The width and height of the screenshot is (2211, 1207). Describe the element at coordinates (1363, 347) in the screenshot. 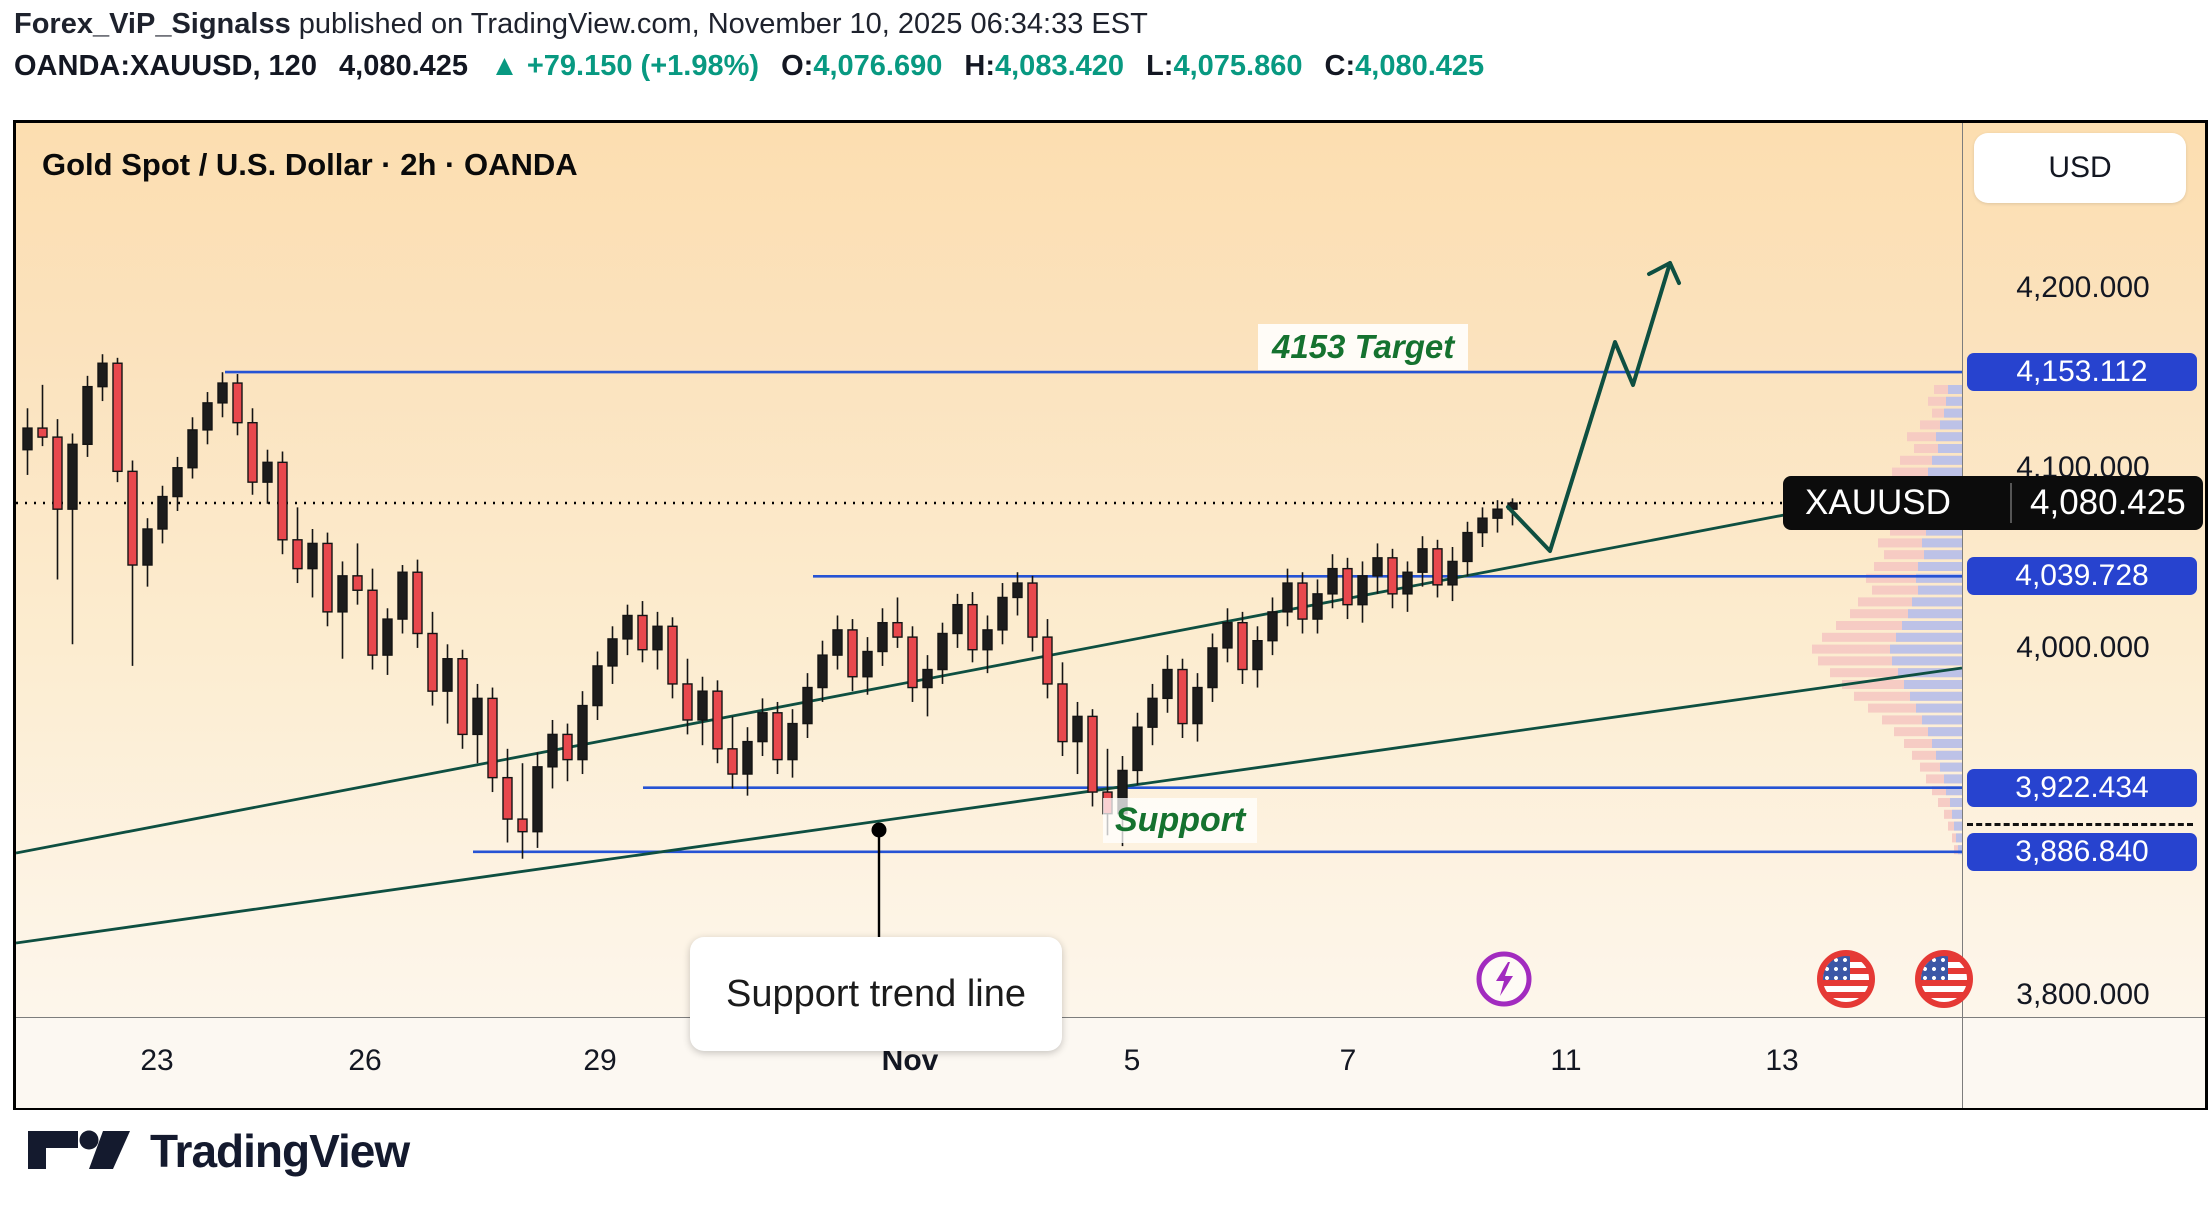

I see `target-annotation: 4153 Target` at that location.